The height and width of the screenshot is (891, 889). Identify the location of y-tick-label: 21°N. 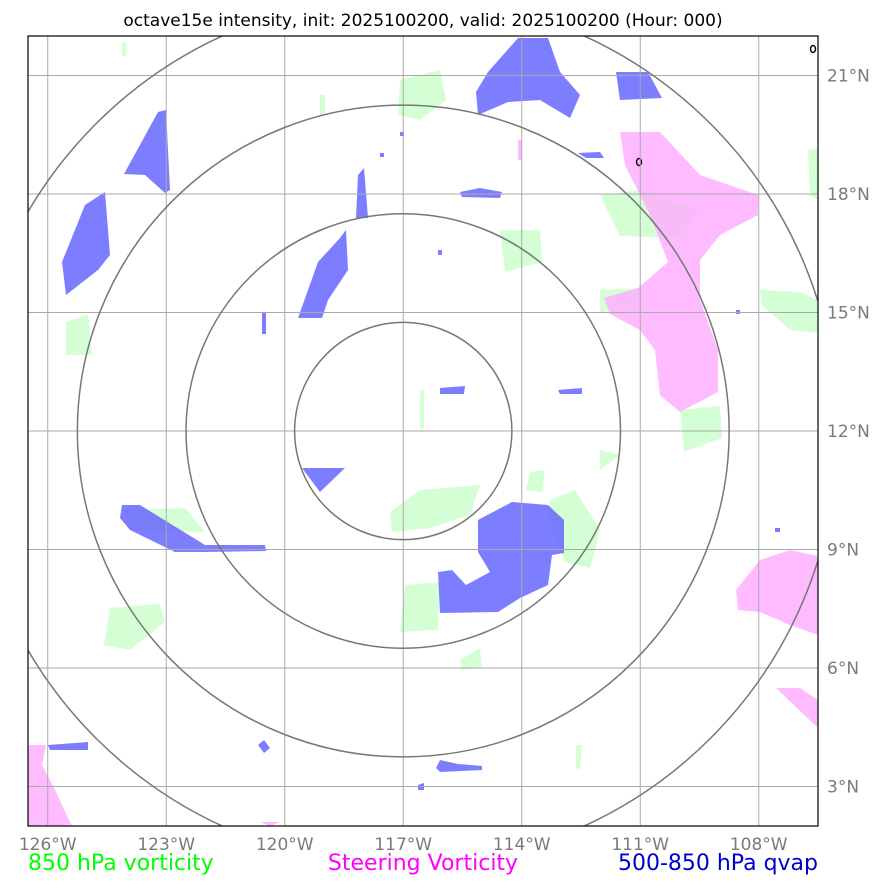
(848, 77).